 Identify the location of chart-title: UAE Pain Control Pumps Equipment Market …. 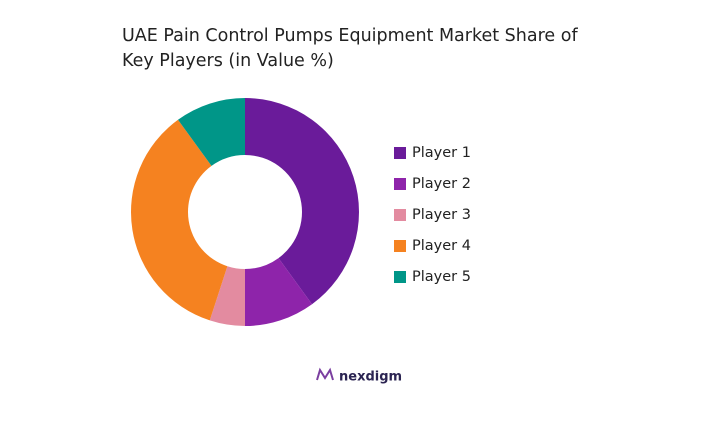
(350, 48).